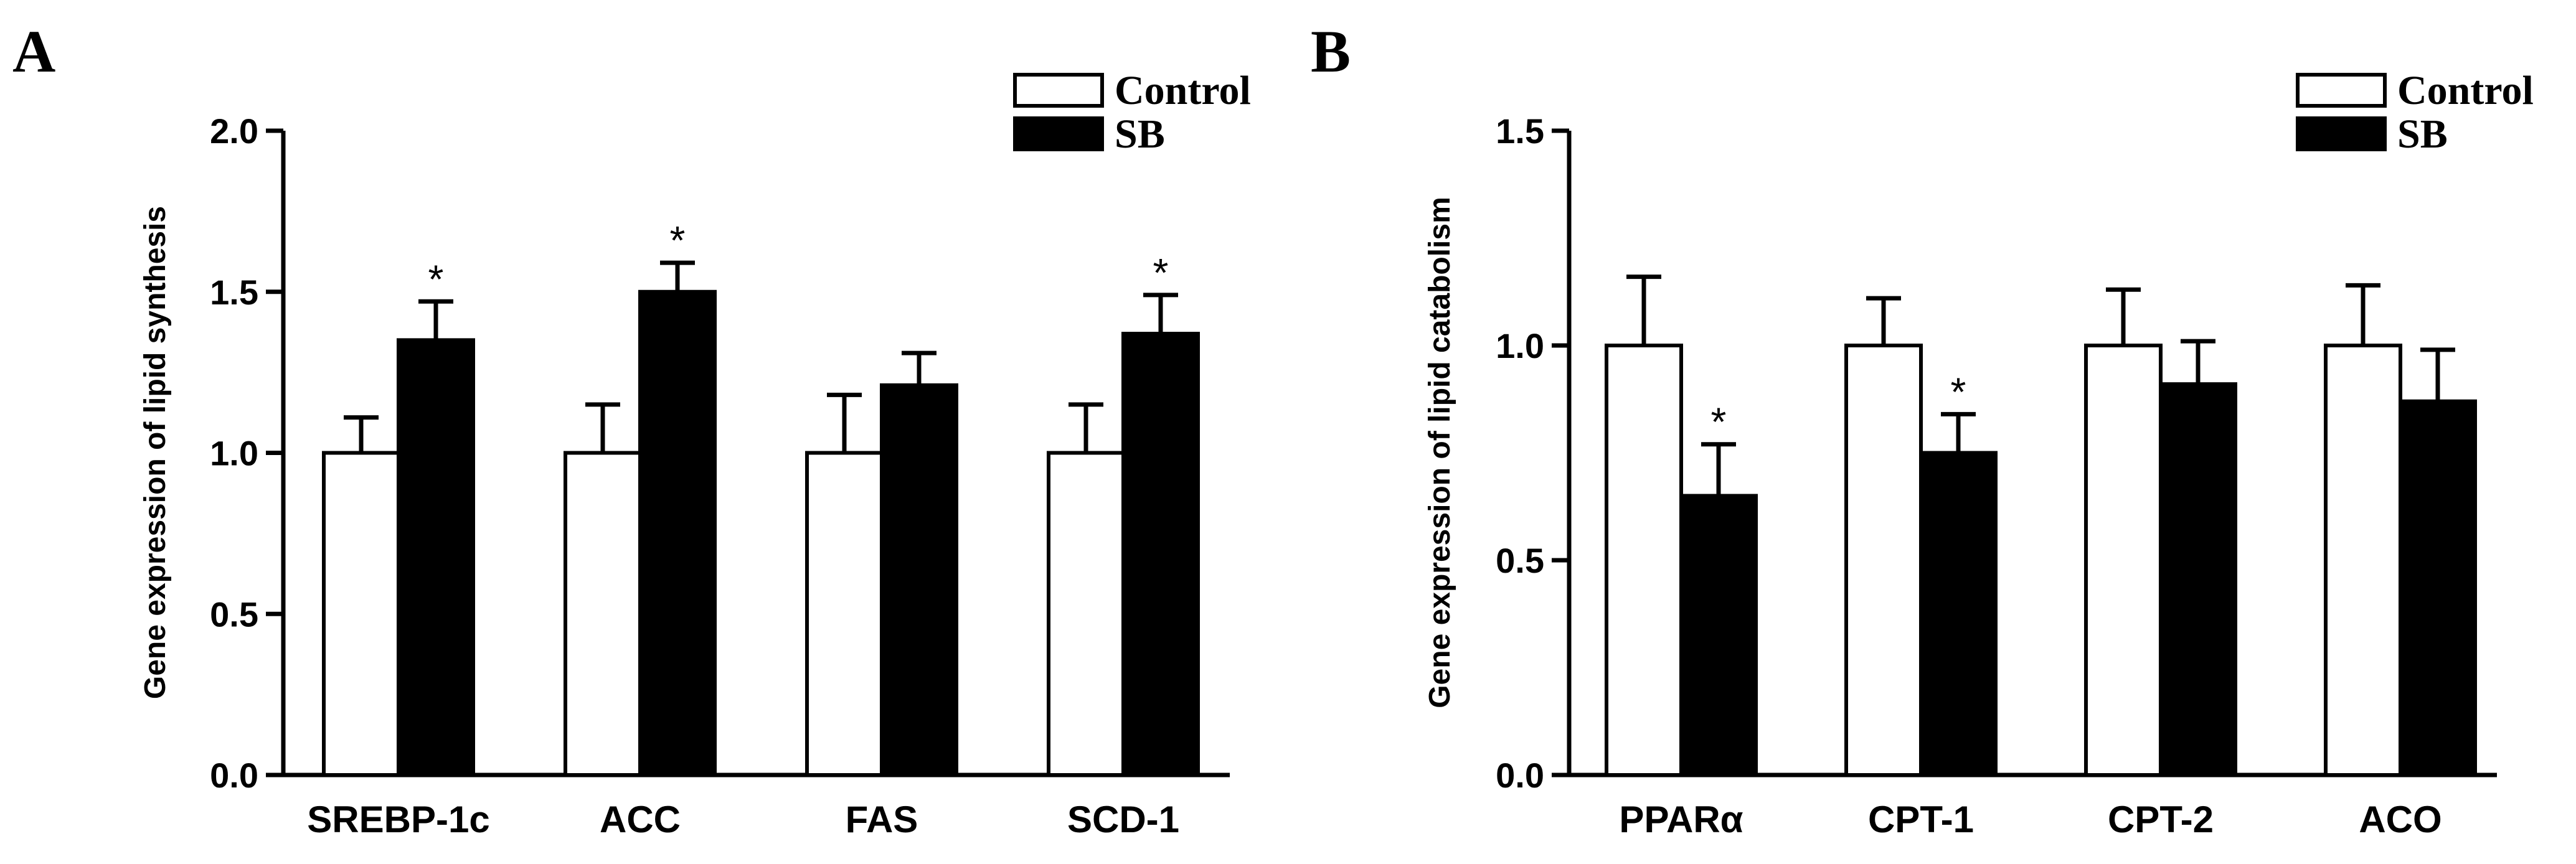 This screenshot has height=864, width=2576. What do you see at coordinates (1681, 819) in the screenshot?
I see `panel-b-x-tick-label: PPARα` at bounding box center [1681, 819].